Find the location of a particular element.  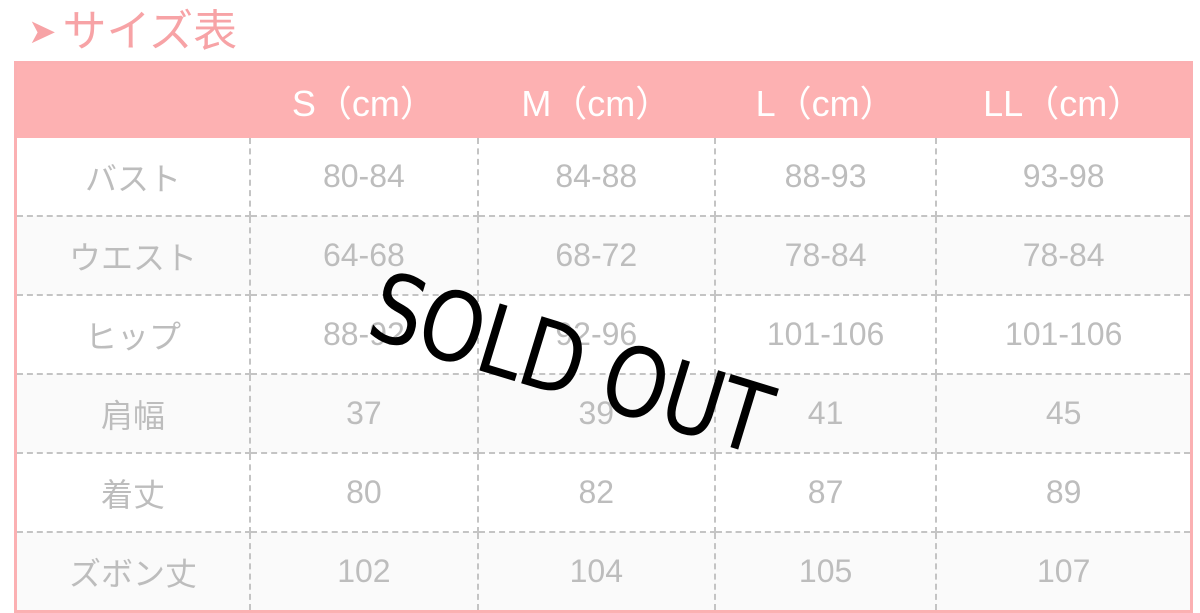

table-row: 肩幅 37 39 41 45 is located at coordinates (603, 413).